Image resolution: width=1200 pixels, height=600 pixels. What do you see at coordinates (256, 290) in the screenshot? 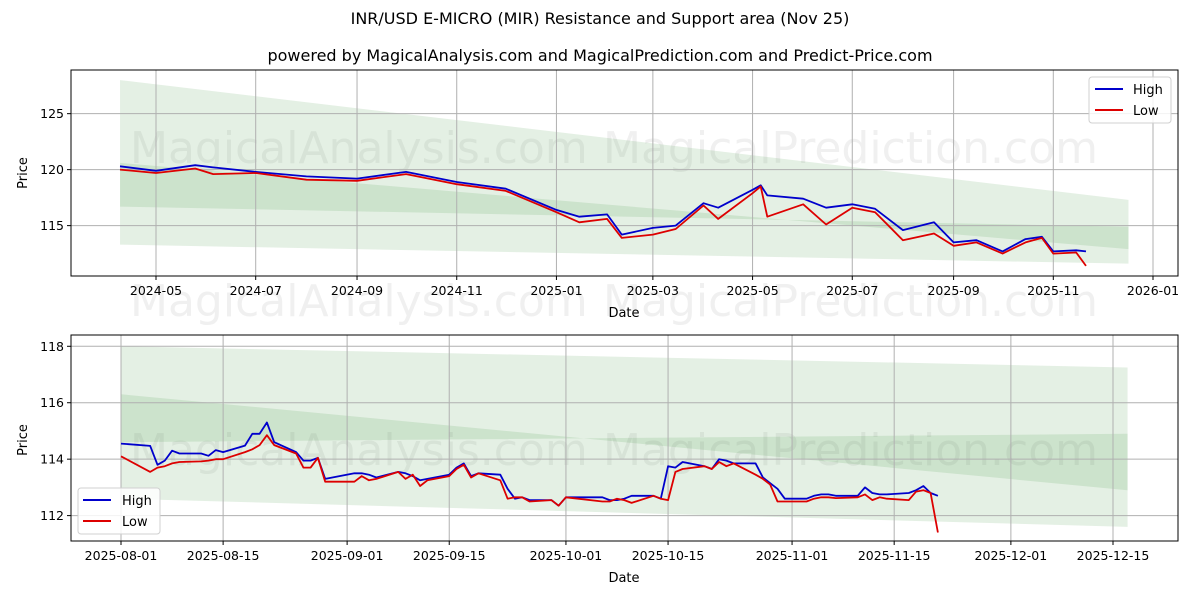
I see `x-tick-label: 2024-07` at bounding box center [256, 290].